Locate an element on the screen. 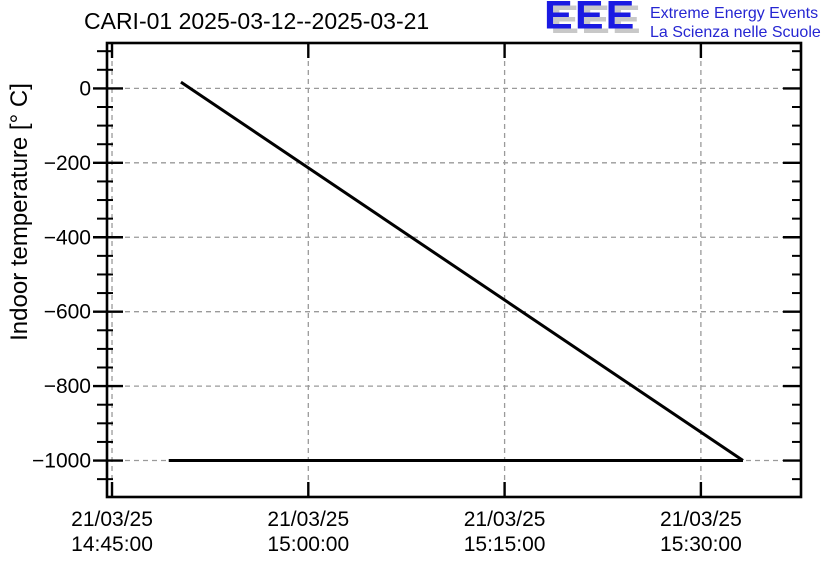 The height and width of the screenshot is (572, 836). eee-logo-line-1: Extreme Energy Events is located at coordinates (734, 13).